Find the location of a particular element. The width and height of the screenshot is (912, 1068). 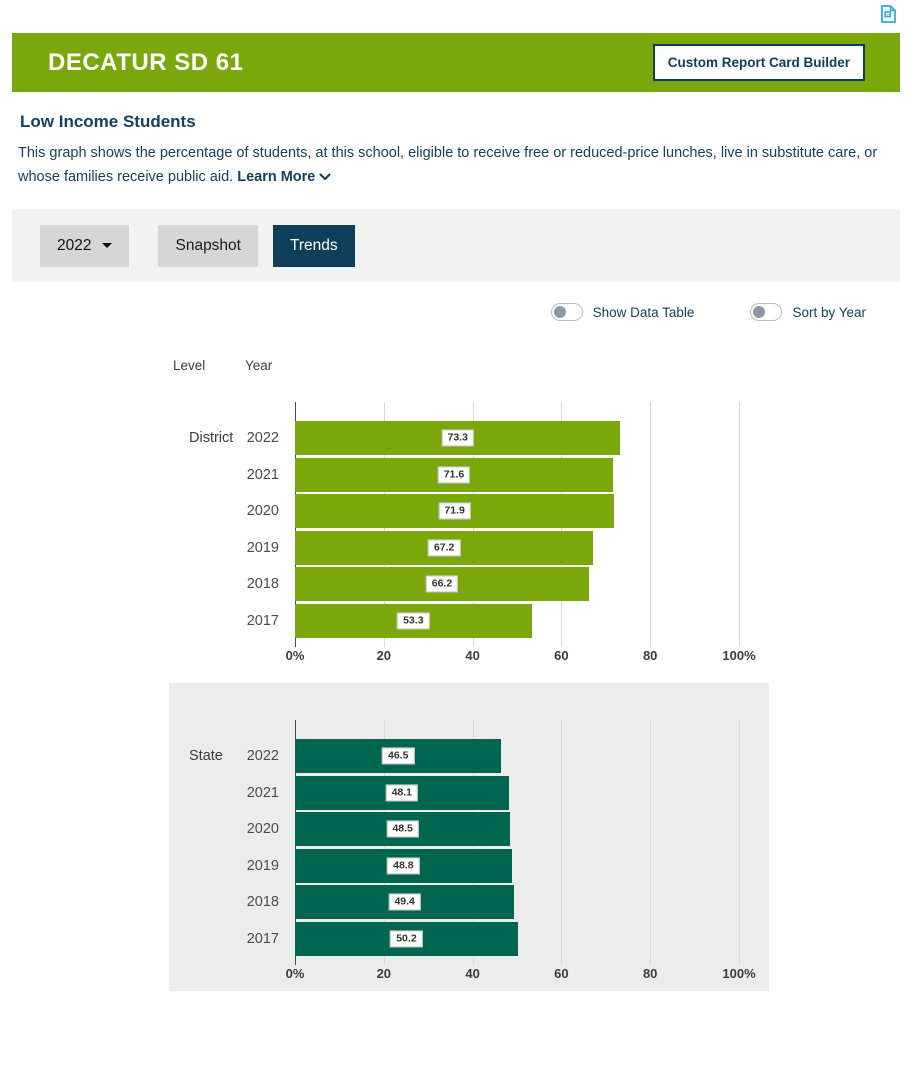

chart-row: 2018 66.2 is located at coordinates (469, 584).